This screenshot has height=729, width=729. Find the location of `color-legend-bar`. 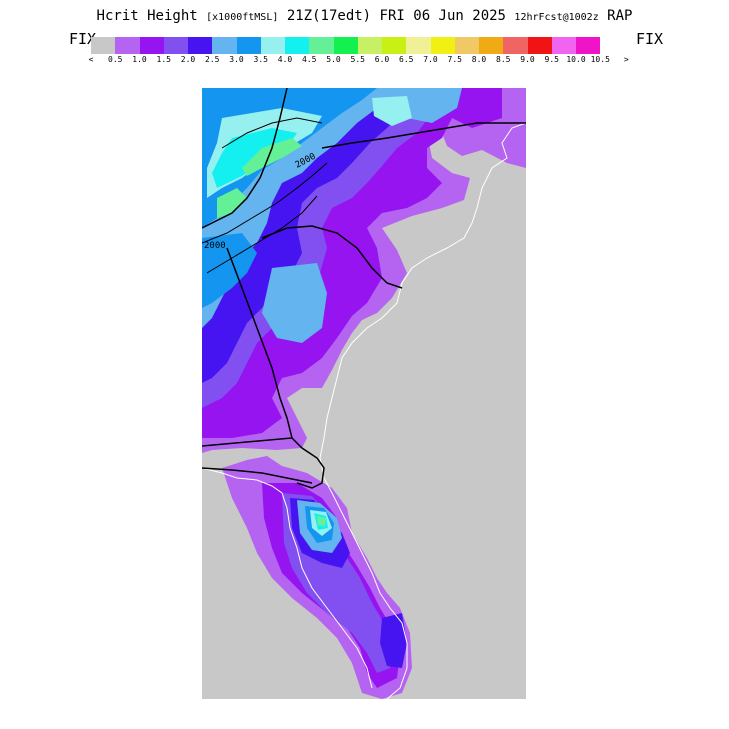

color-legend-bar is located at coordinates (346, 45).